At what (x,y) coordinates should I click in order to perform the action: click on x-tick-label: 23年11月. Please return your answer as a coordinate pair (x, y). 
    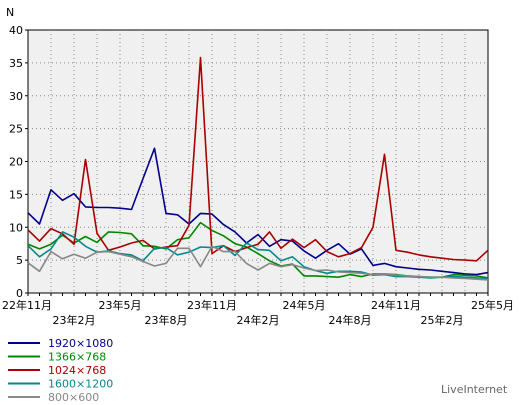
    Looking at the image, I should click on (212, 305).